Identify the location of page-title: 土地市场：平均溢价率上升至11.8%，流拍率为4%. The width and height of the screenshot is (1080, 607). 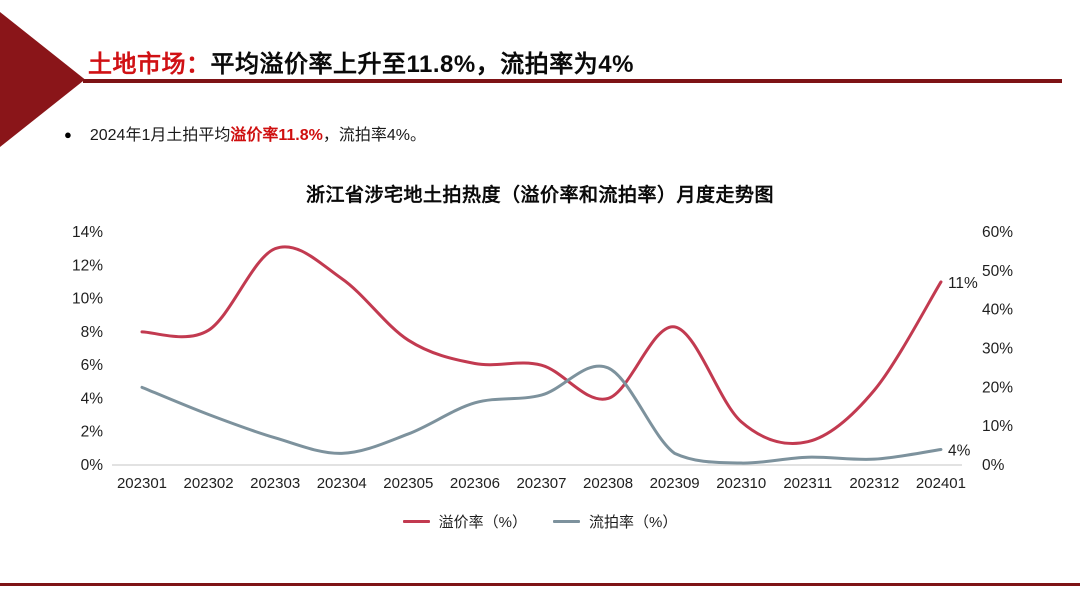
(578, 61).